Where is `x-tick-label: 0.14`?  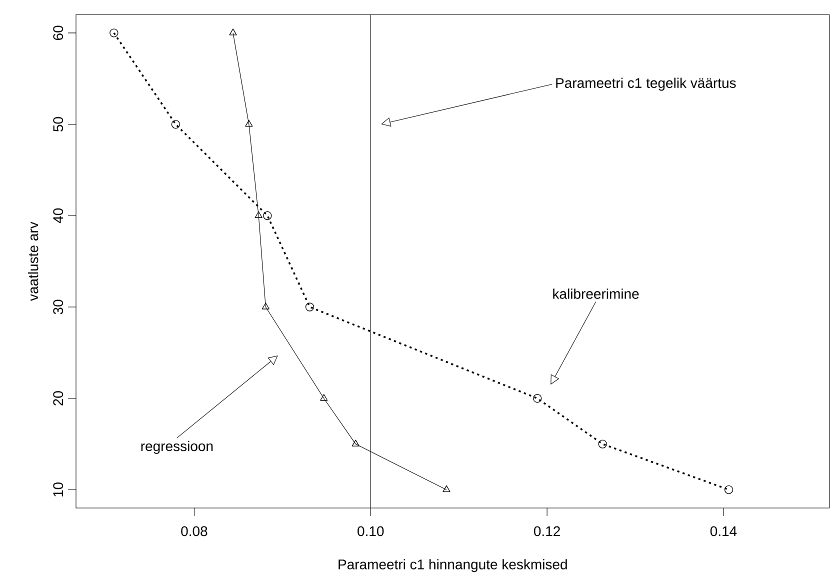 x-tick-label: 0.14 is located at coordinates (723, 531).